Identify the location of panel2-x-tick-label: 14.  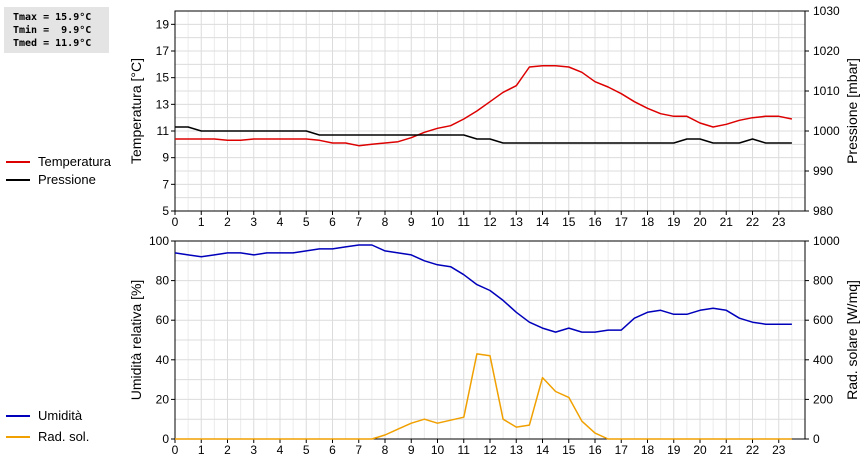
(543, 450).